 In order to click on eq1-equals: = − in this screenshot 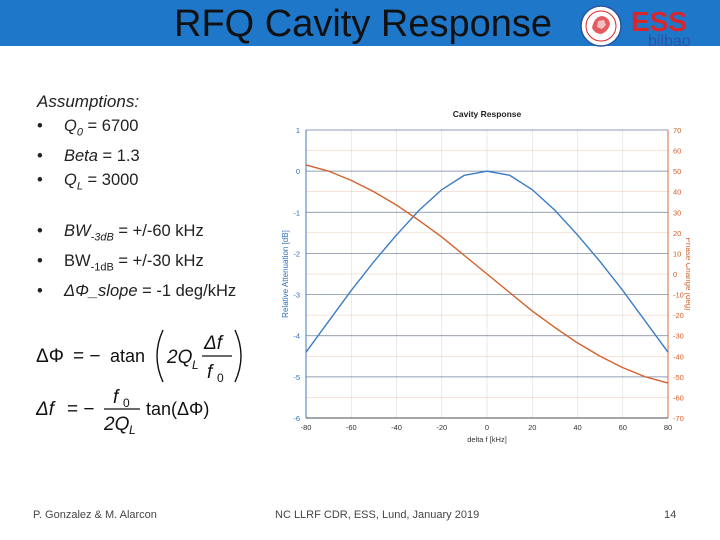, I will do `click(86, 356)`.